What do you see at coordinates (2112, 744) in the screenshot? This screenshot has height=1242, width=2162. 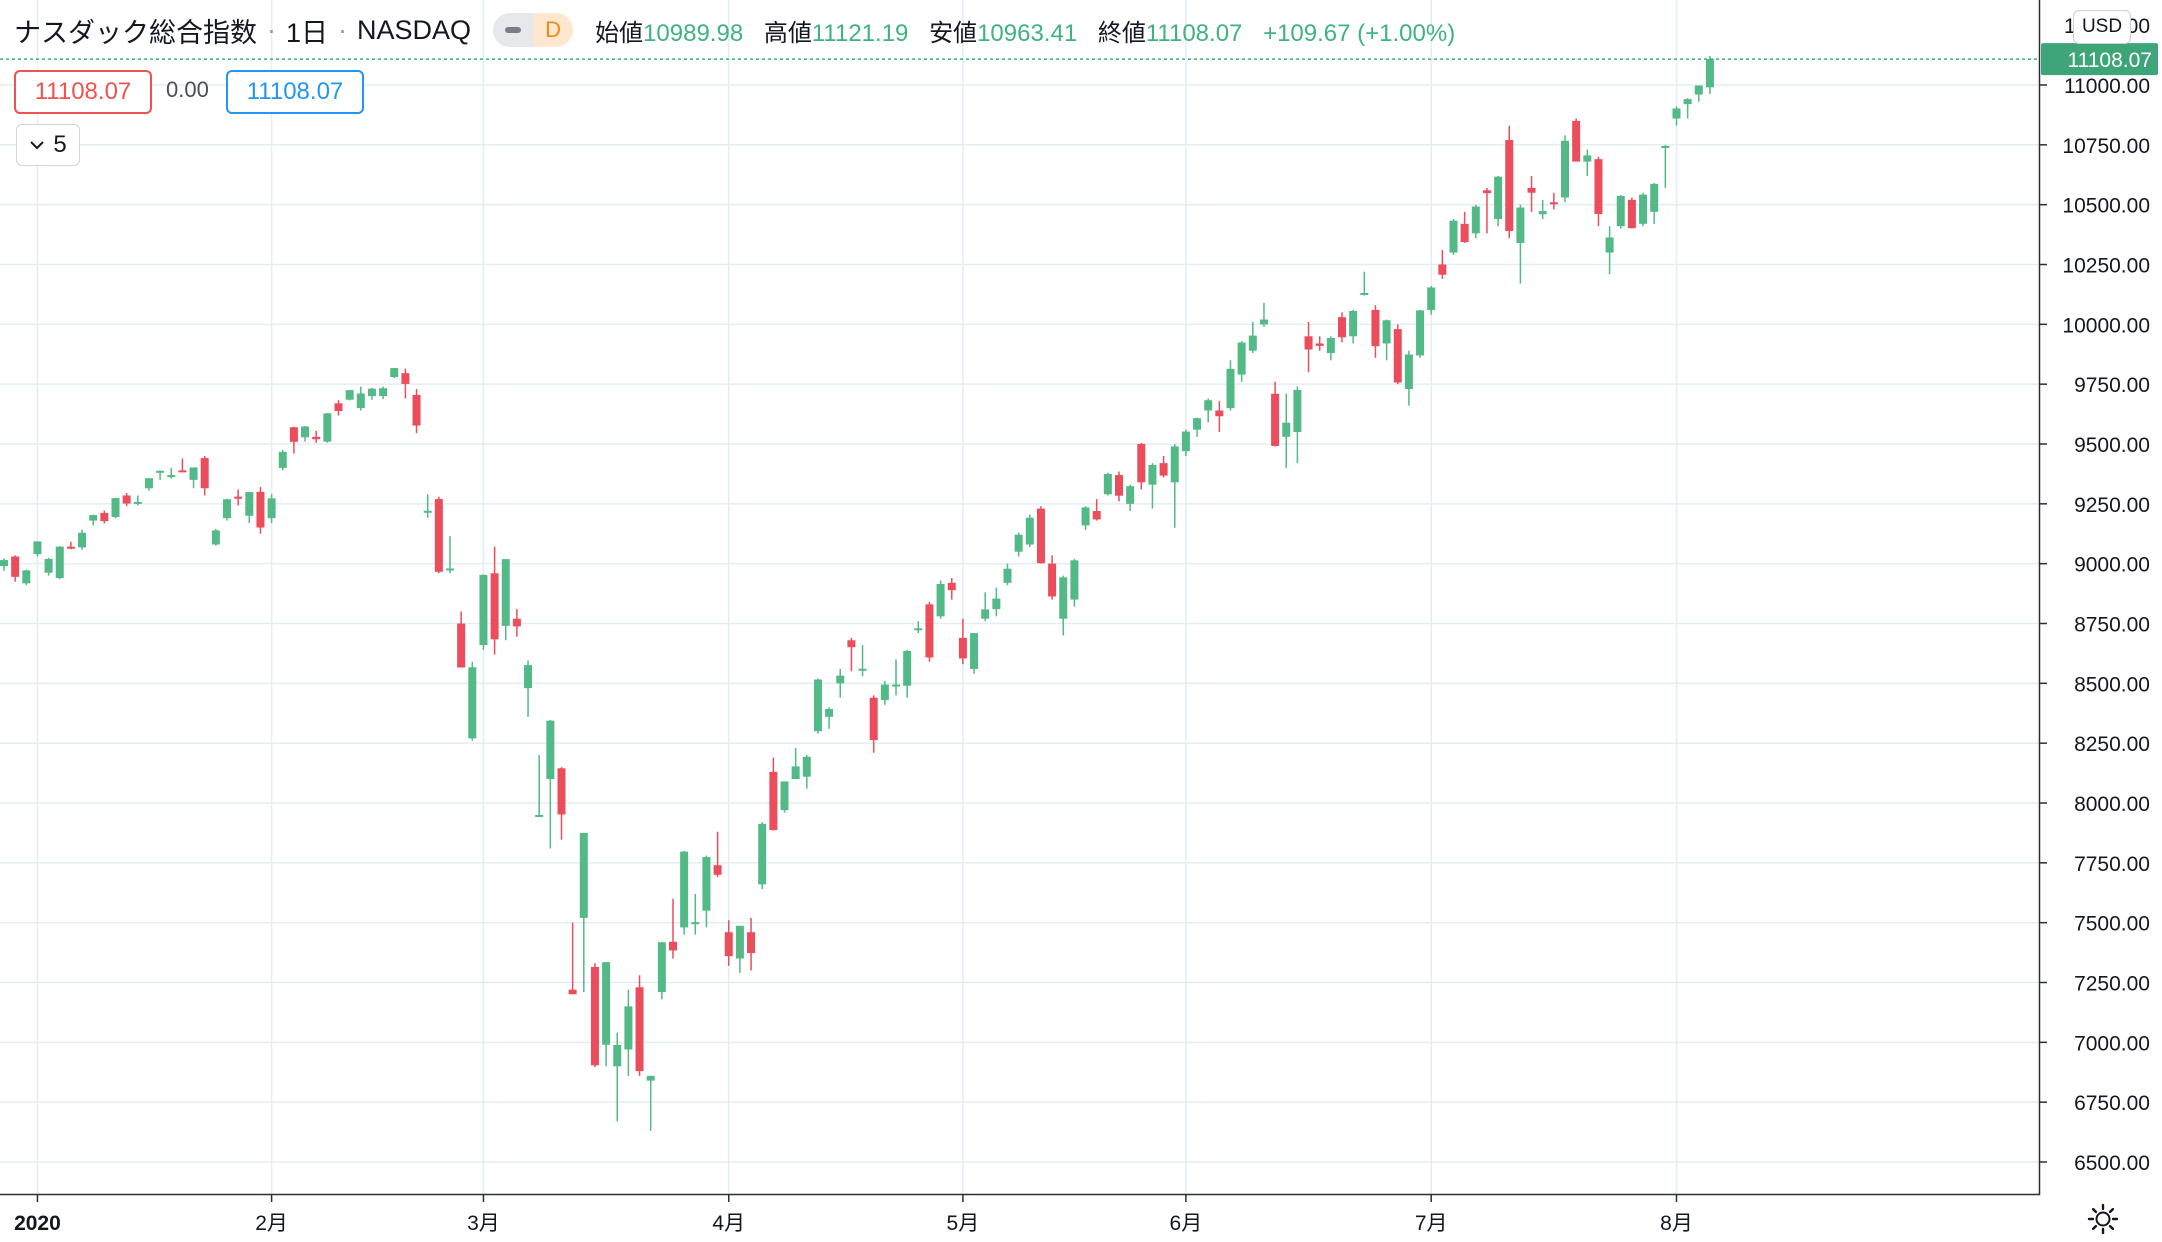 I see `y-tick-label: 8250.00` at bounding box center [2112, 744].